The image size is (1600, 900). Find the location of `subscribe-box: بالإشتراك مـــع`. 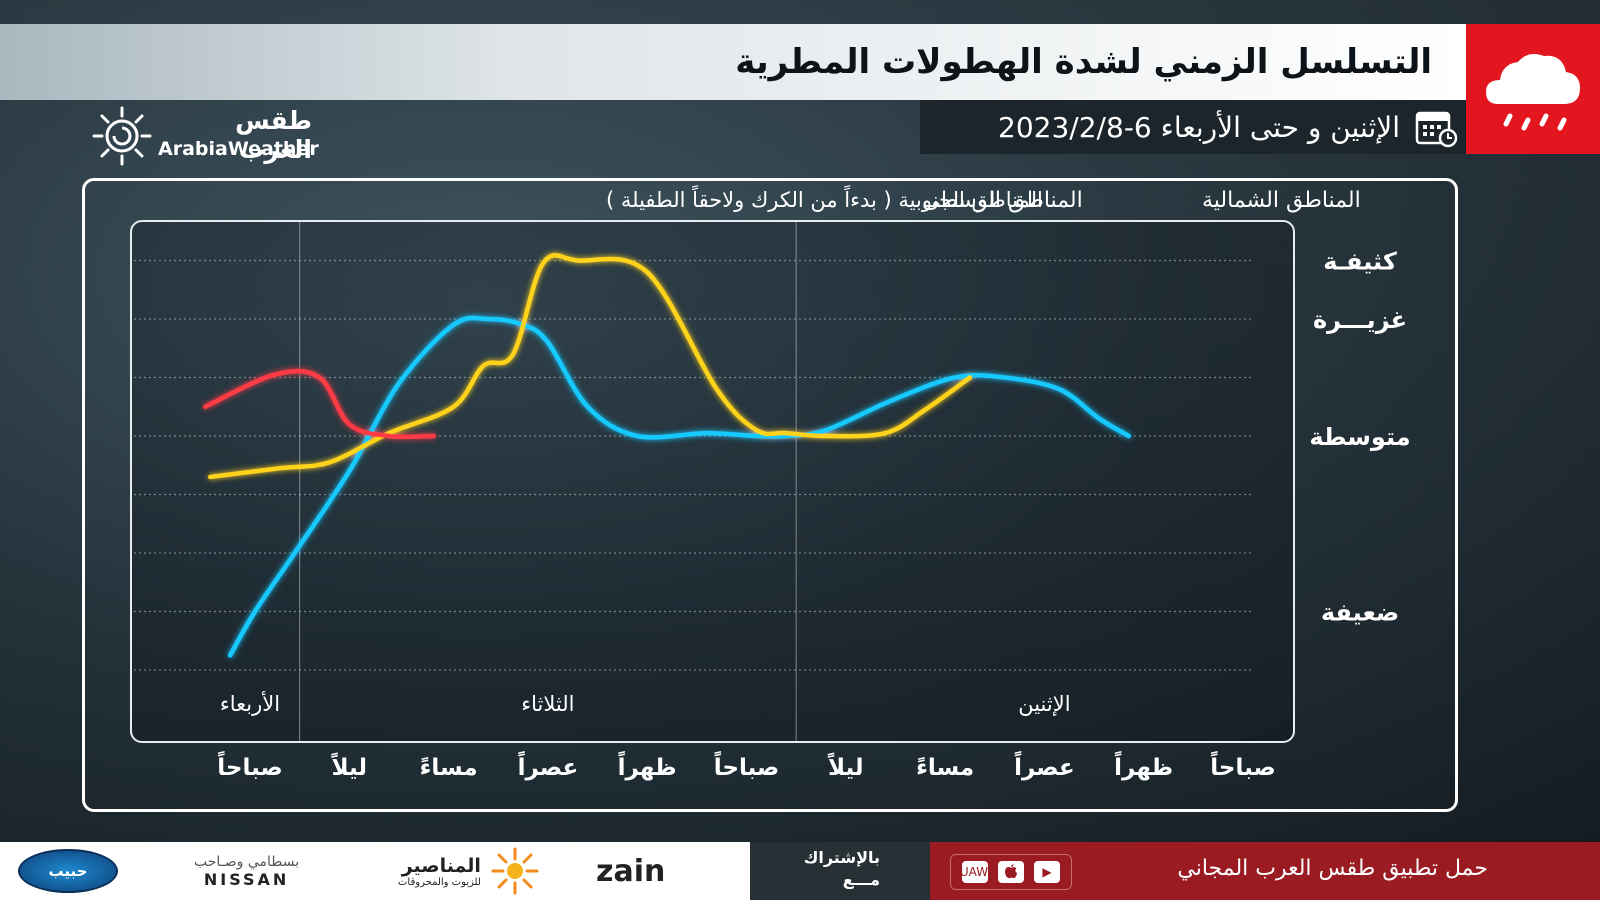

subscribe-box: بالإشتراك مـــع is located at coordinates (840, 871).